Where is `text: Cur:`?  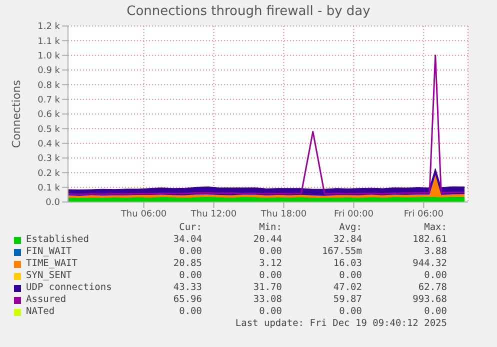 text: Cur: is located at coordinates (190, 227).